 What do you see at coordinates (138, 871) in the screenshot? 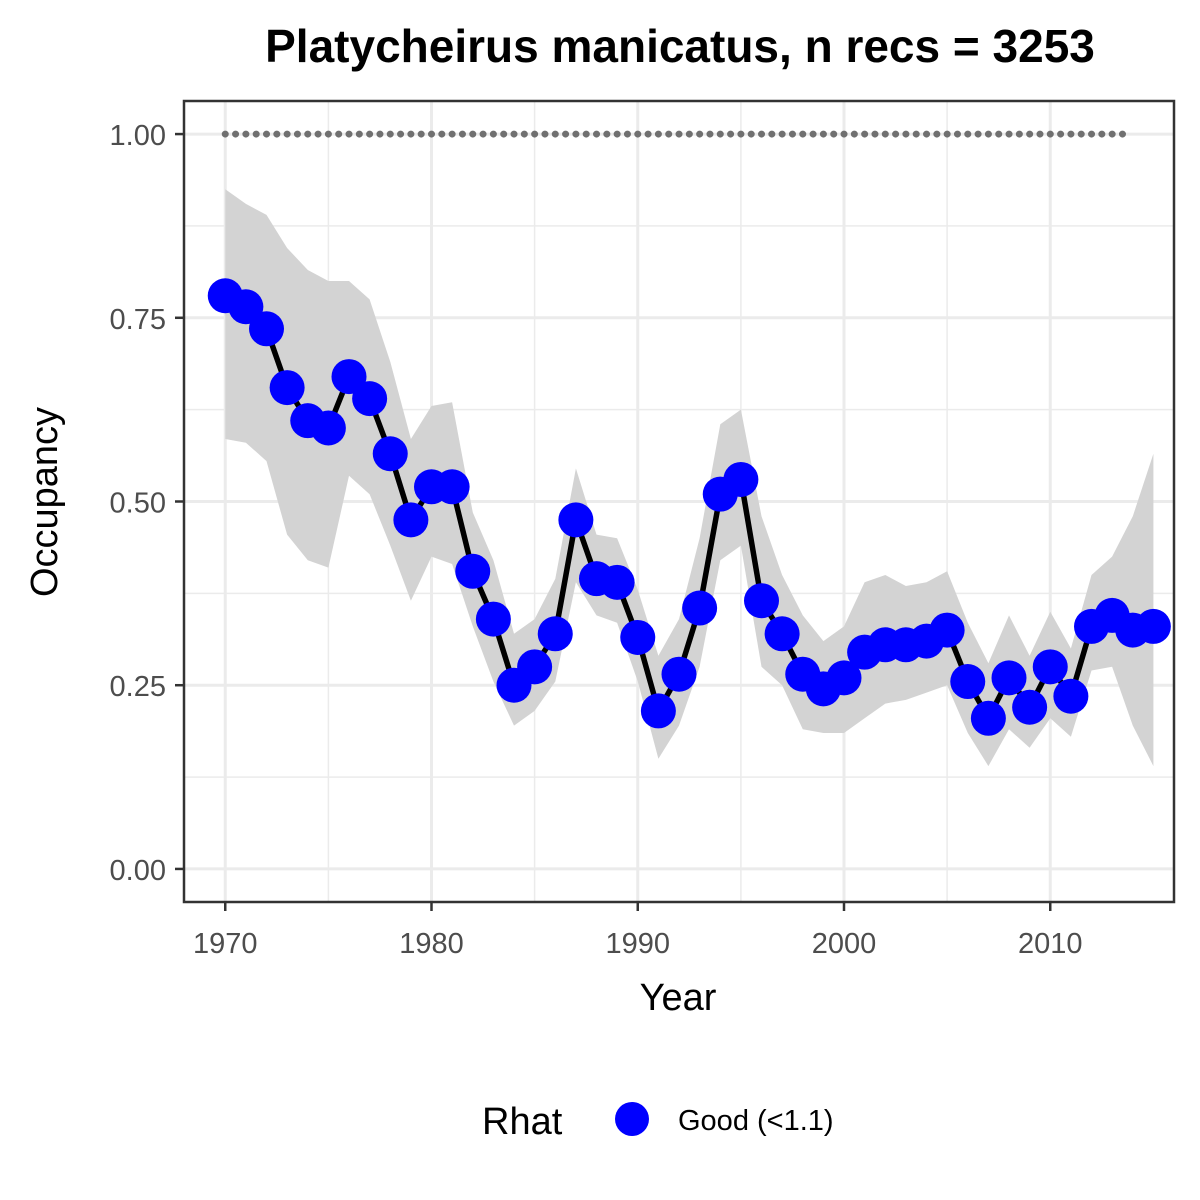
I see `y-tick-label: 0.00` at bounding box center [138, 871].